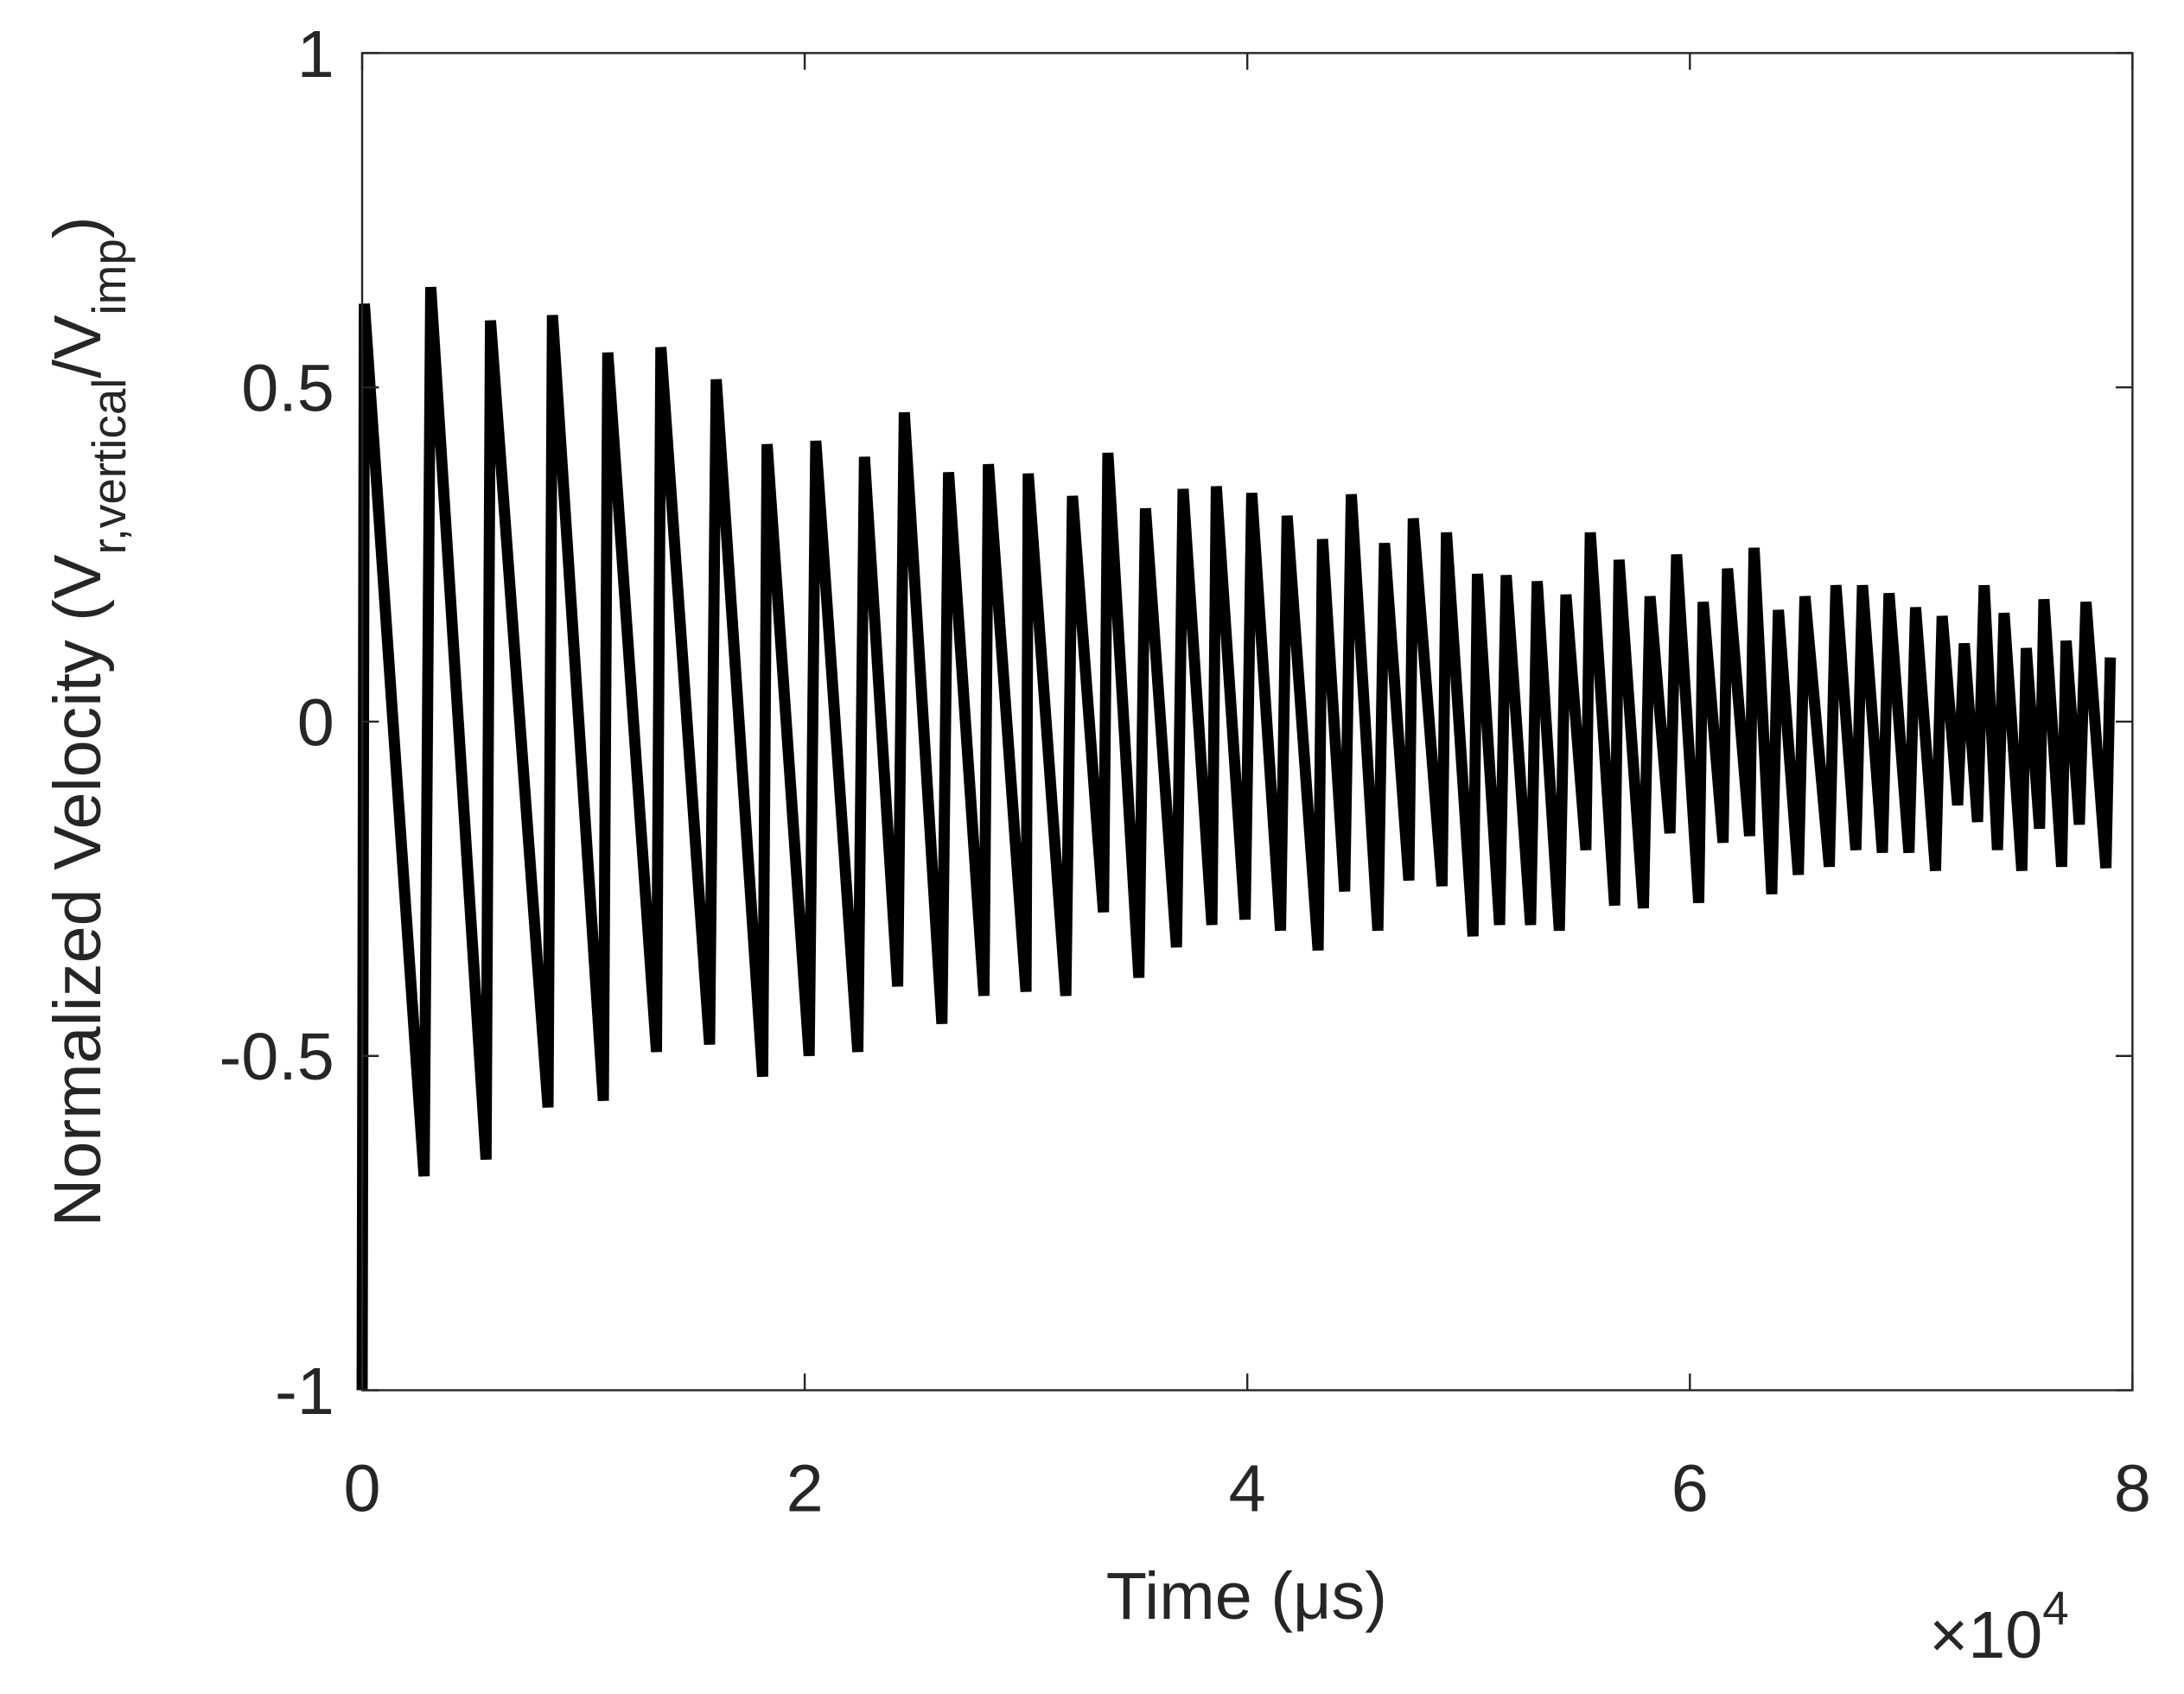 This screenshot has width=2184, height=1694. What do you see at coordinates (78, 890) in the screenshot?
I see `y-axis-label-part: Normalized Velocity (V` at bounding box center [78, 890].